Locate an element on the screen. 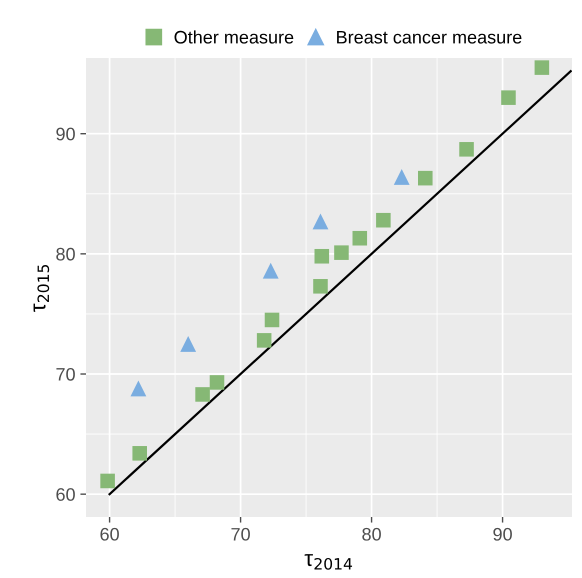 The height and width of the screenshot is (578, 582). y-tick-label: 70 is located at coordinates (65, 374).